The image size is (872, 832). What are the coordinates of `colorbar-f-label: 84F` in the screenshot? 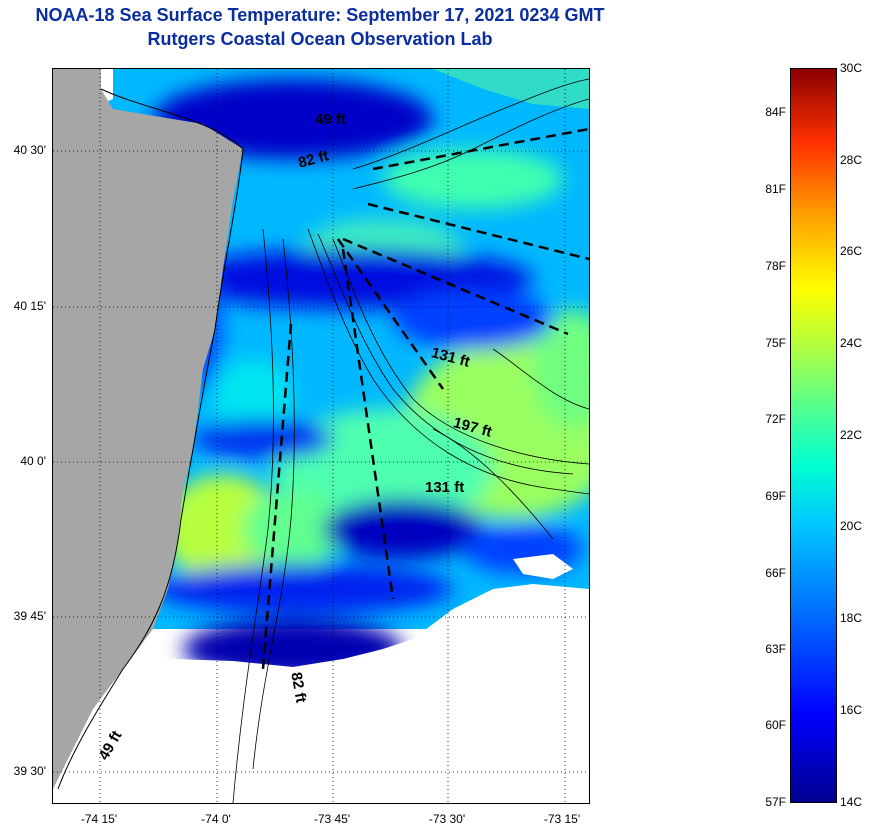 It's located at (775, 112).